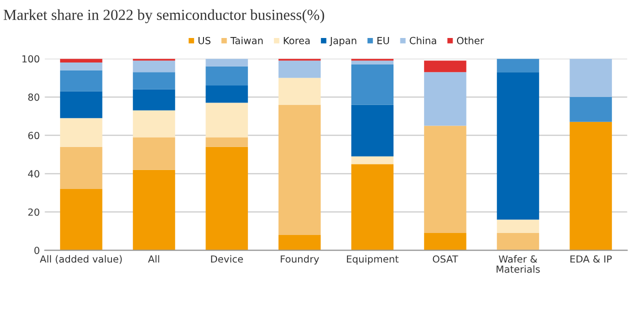  I want to click on legend-label: Japan, so click(342, 41).